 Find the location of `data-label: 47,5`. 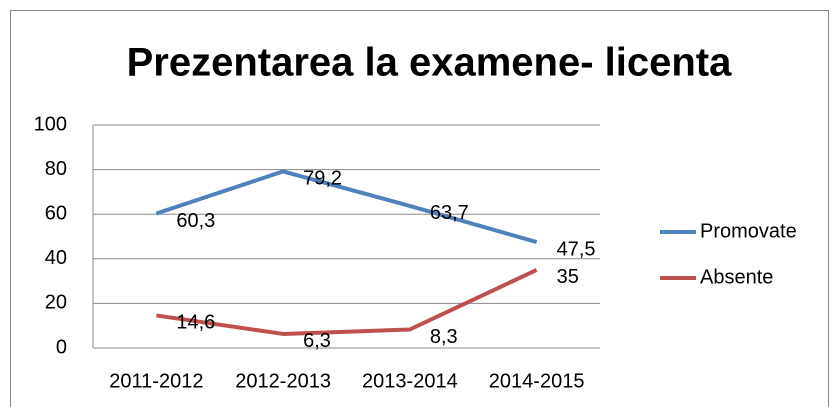

data-label: 47,5 is located at coordinates (576, 249).